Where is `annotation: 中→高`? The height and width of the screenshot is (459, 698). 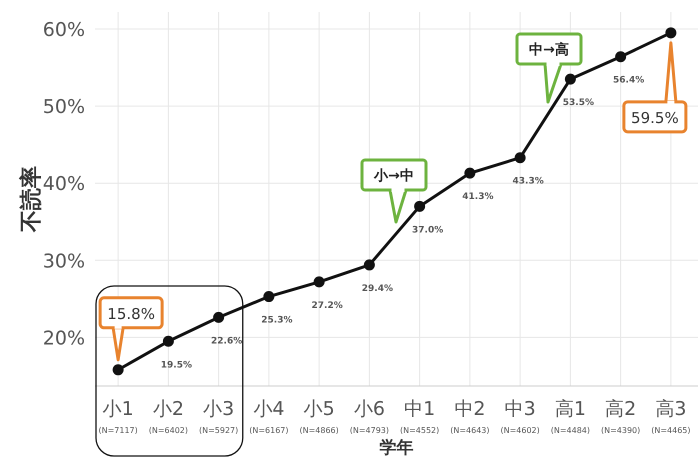 annotation: 中→高 is located at coordinates (549, 49).